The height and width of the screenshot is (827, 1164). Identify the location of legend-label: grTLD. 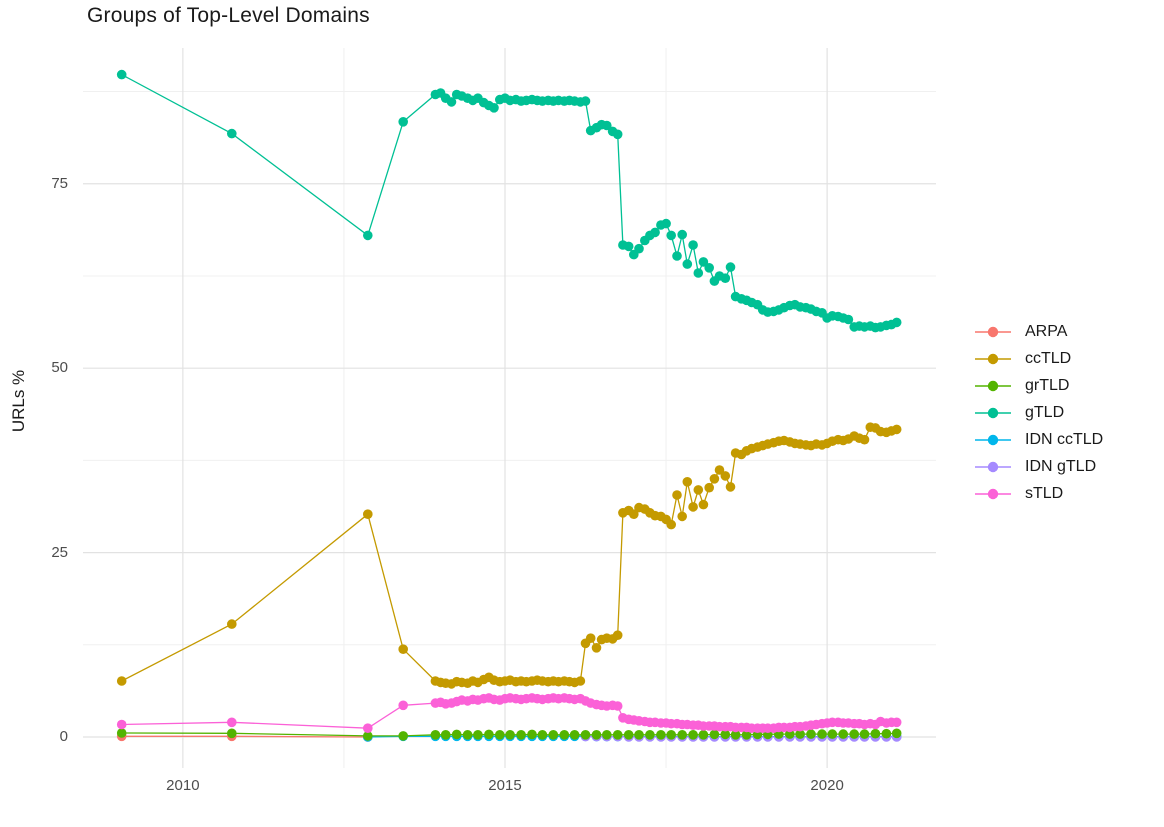
(1047, 385).